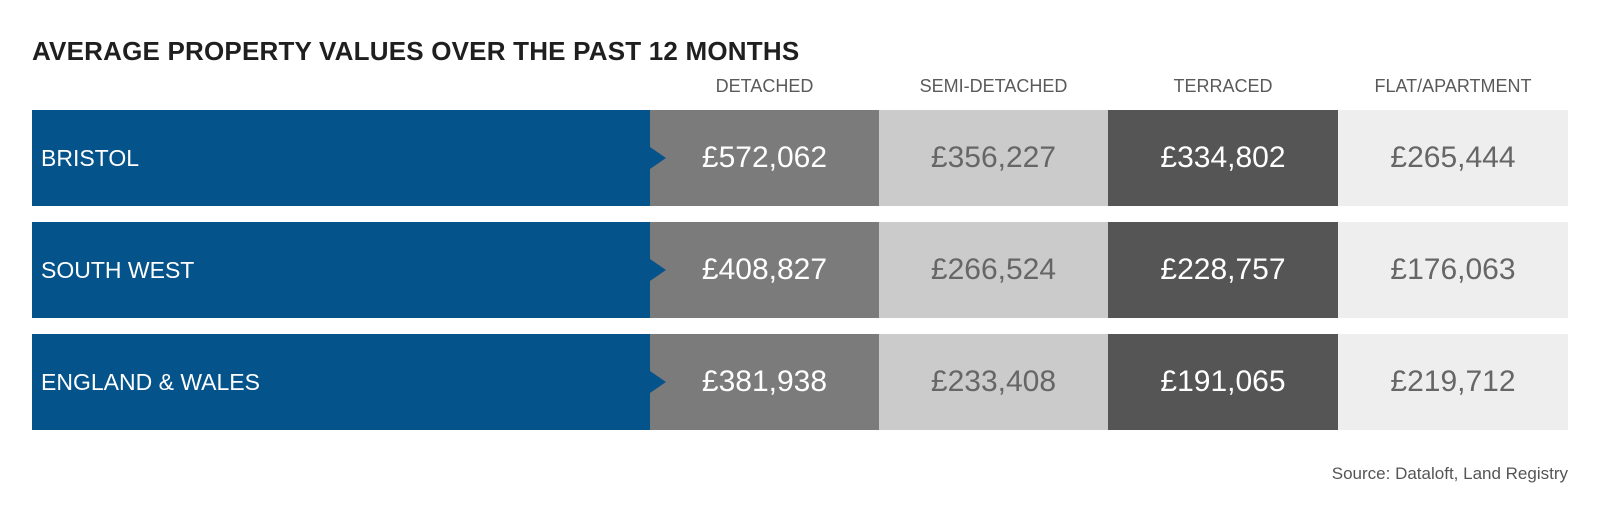  What do you see at coordinates (764, 382) in the screenshot?
I see `value-cell-detached: £381,938` at bounding box center [764, 382].